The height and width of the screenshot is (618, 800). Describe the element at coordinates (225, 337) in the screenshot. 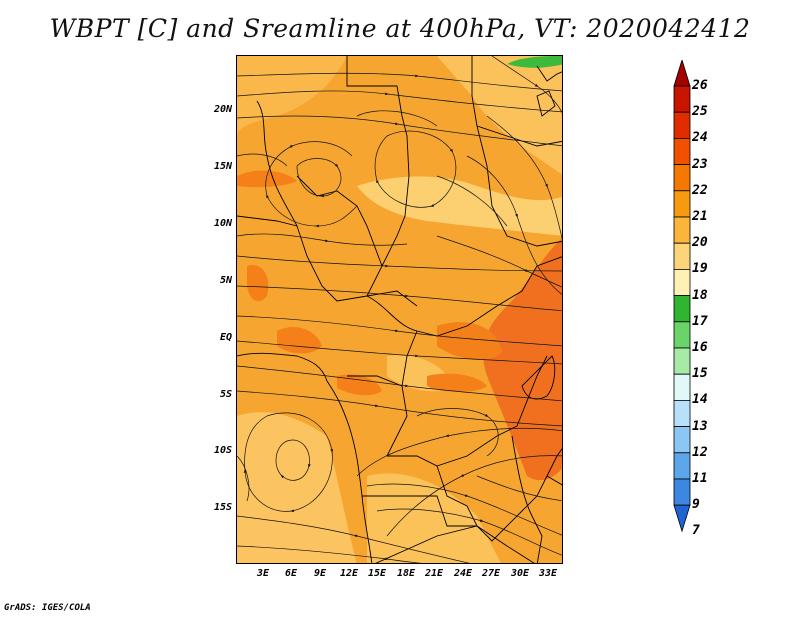

I see `y-tick-label: EQ` at that location.